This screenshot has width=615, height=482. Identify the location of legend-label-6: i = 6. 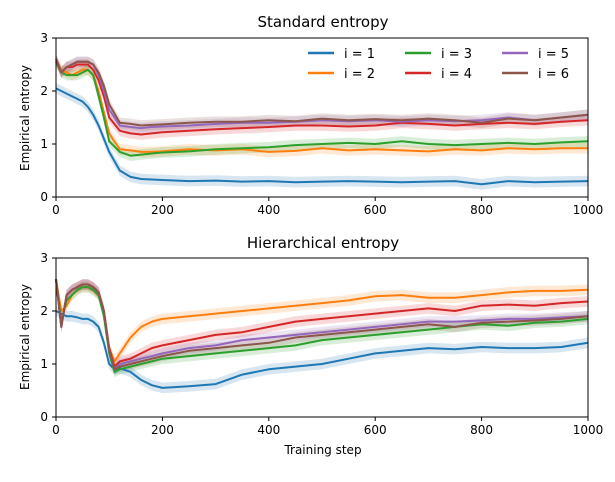
(553, 74).